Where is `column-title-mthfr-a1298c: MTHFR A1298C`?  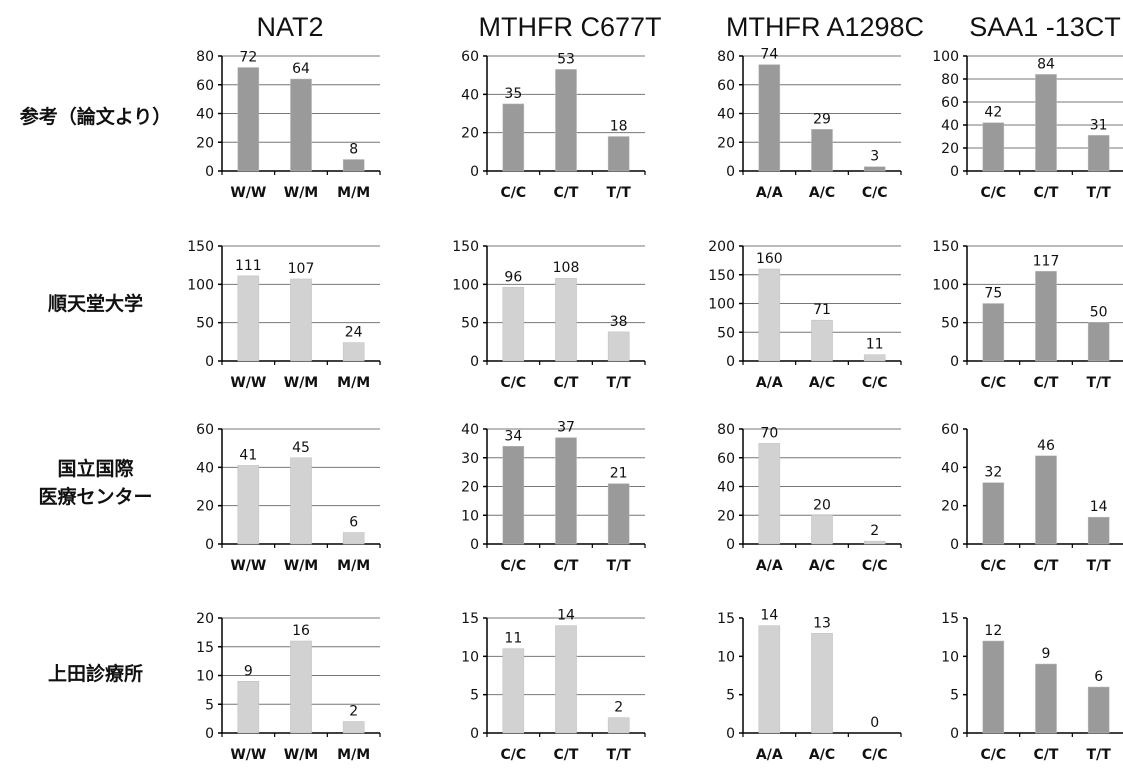 column-title-mthfr-a1298c: MTHFR A1298C is located at coordinates (825, 27).